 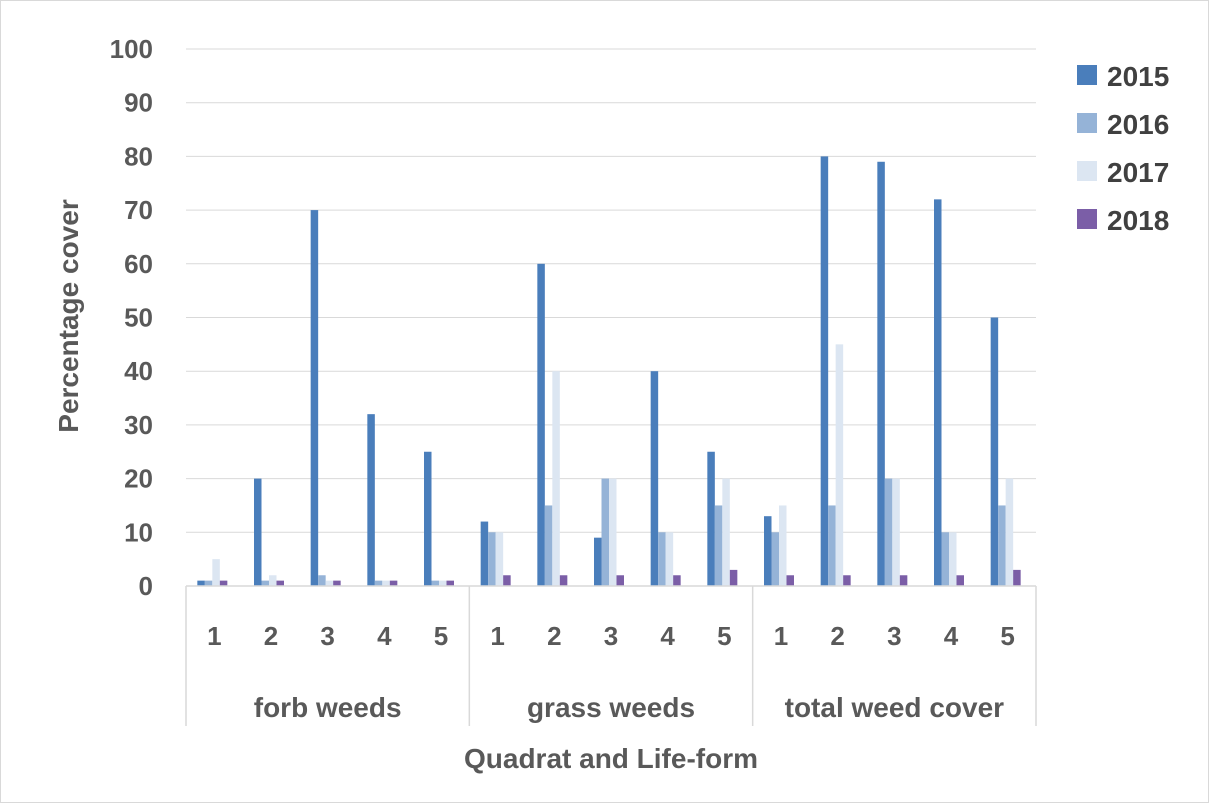 What do you see at coordinates (138, 156) in the screenshot?
I see `y-tick-label: 80` at bounding box center [138, 156].